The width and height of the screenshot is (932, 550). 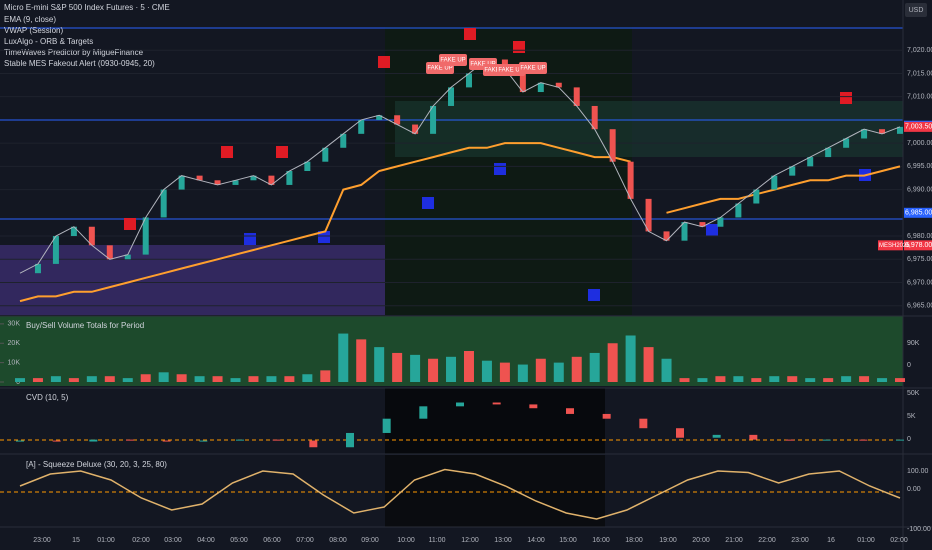 I want to click on time-label: 10:00, so click(x=406, y=540).